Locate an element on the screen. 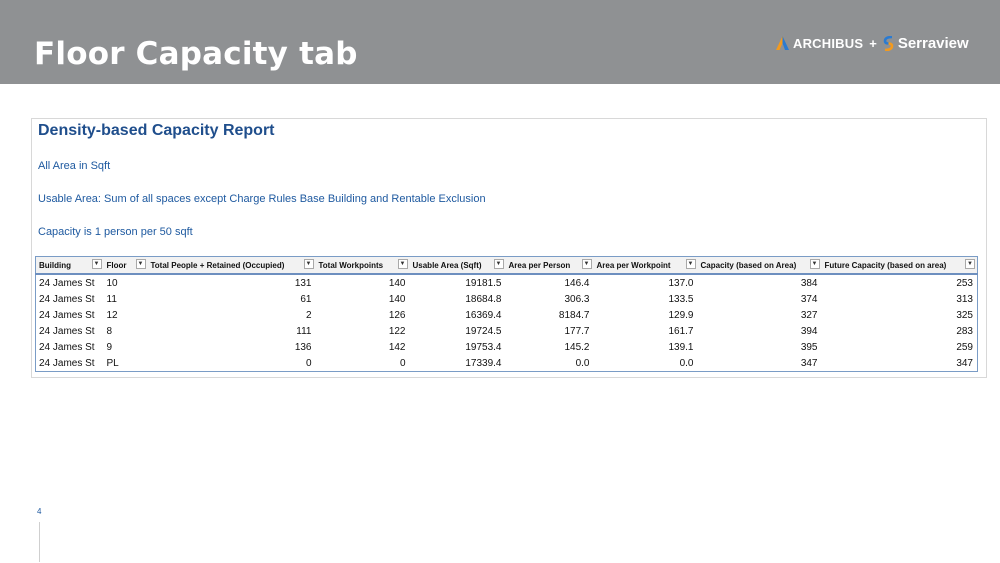 The height and width of the screenshot is (563, 1000). table-cell: 111 is located at coordinates (304, 331).